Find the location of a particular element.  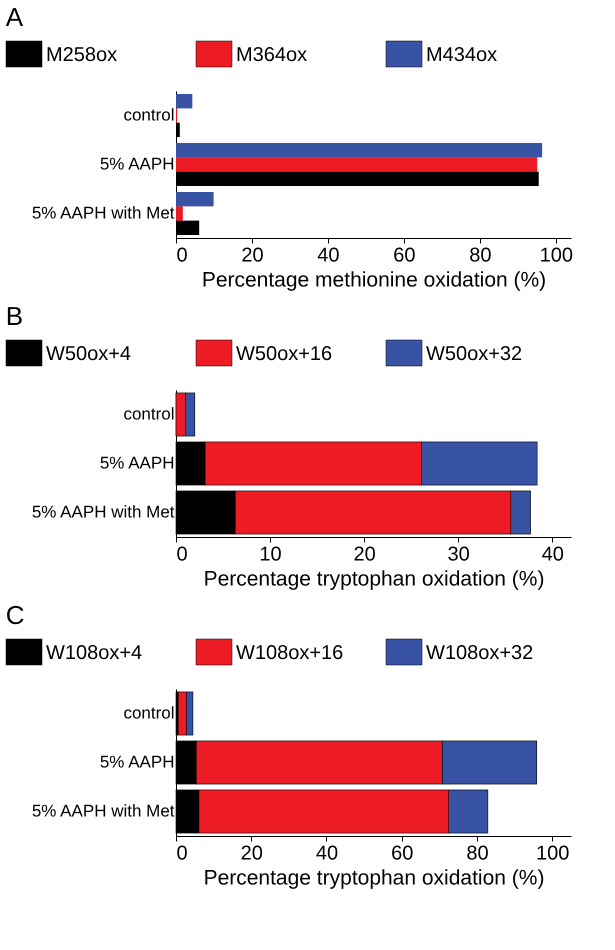

legend-label: W108ox+16 is located at coordinates (290, 653).